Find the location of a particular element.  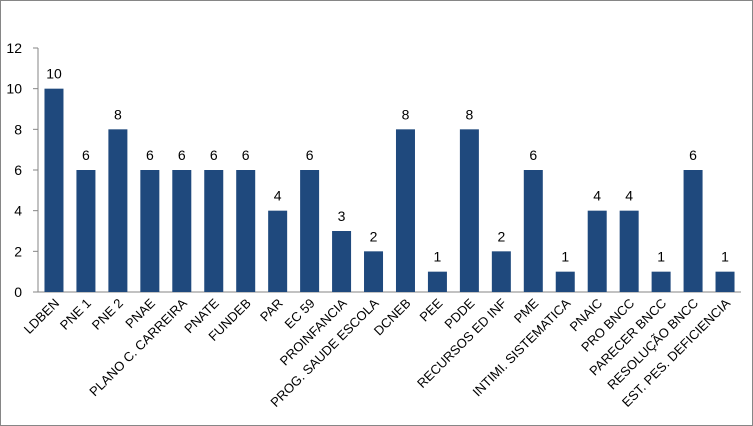

y-tick-label: 0 is located at coordinates (18, 292).